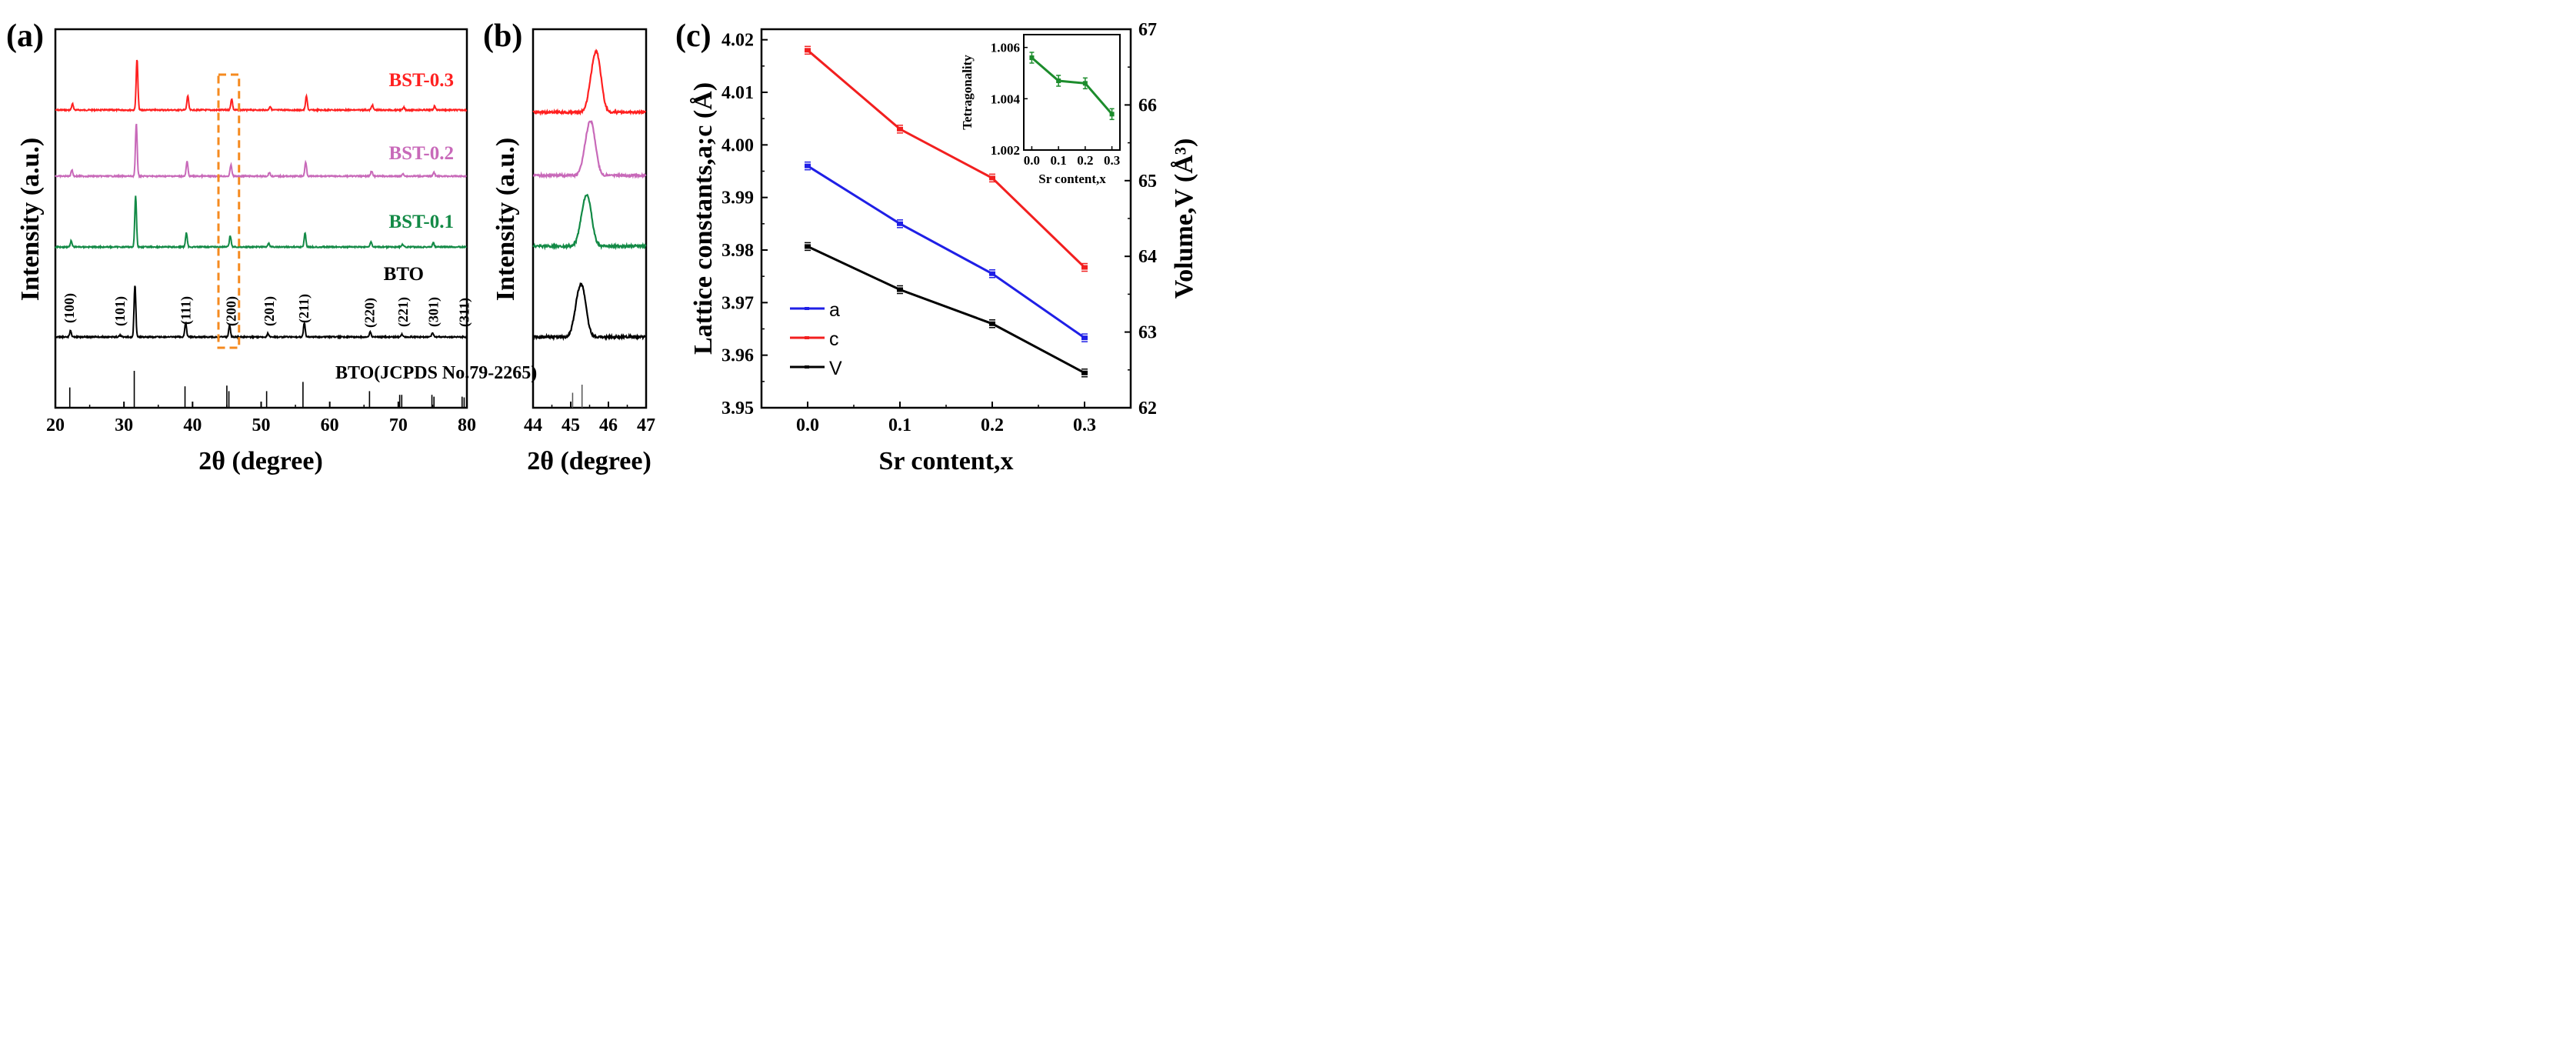 The width and height of the screenshot is (2576, 1044). Describe the element at coordinates (834, 339) in the screenshot. I see `panel-c-legend-label: c` at that location.